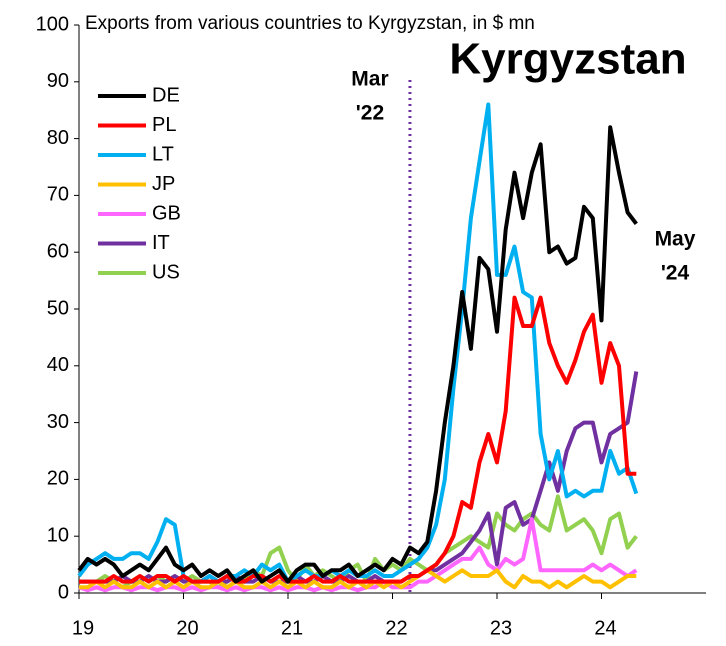 This screenshot has width=726, height=646. I want to click on y-tick-label: 90, so click(58, 81).